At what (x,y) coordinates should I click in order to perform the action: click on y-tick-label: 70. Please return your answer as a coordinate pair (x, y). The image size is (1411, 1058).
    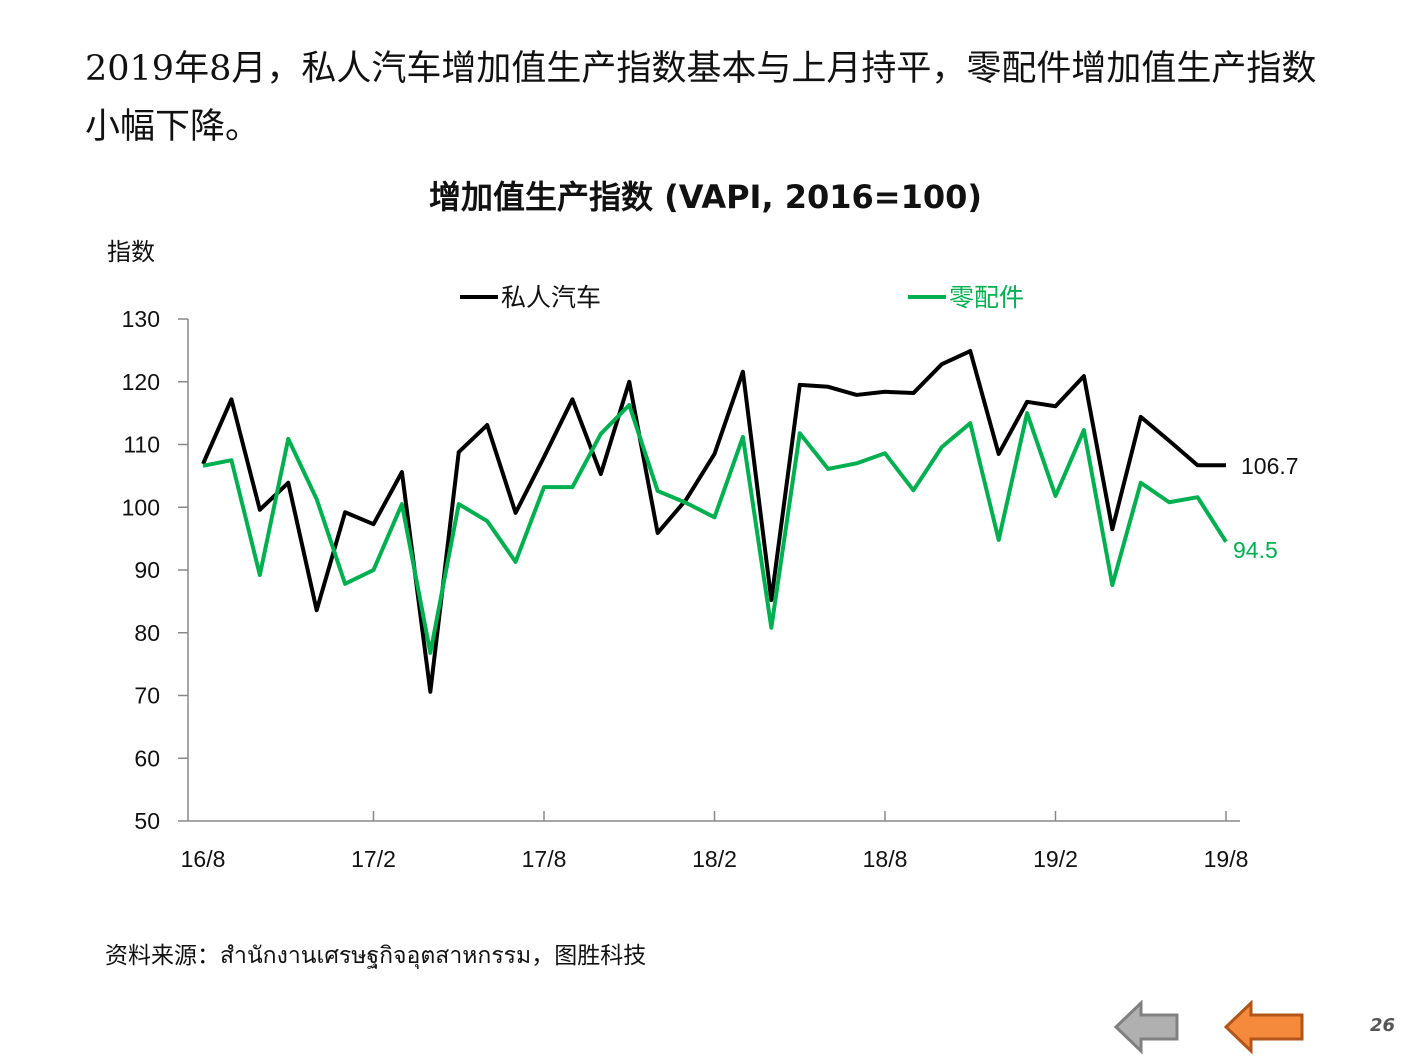
    Looking at the image, I should click on (147, 696).